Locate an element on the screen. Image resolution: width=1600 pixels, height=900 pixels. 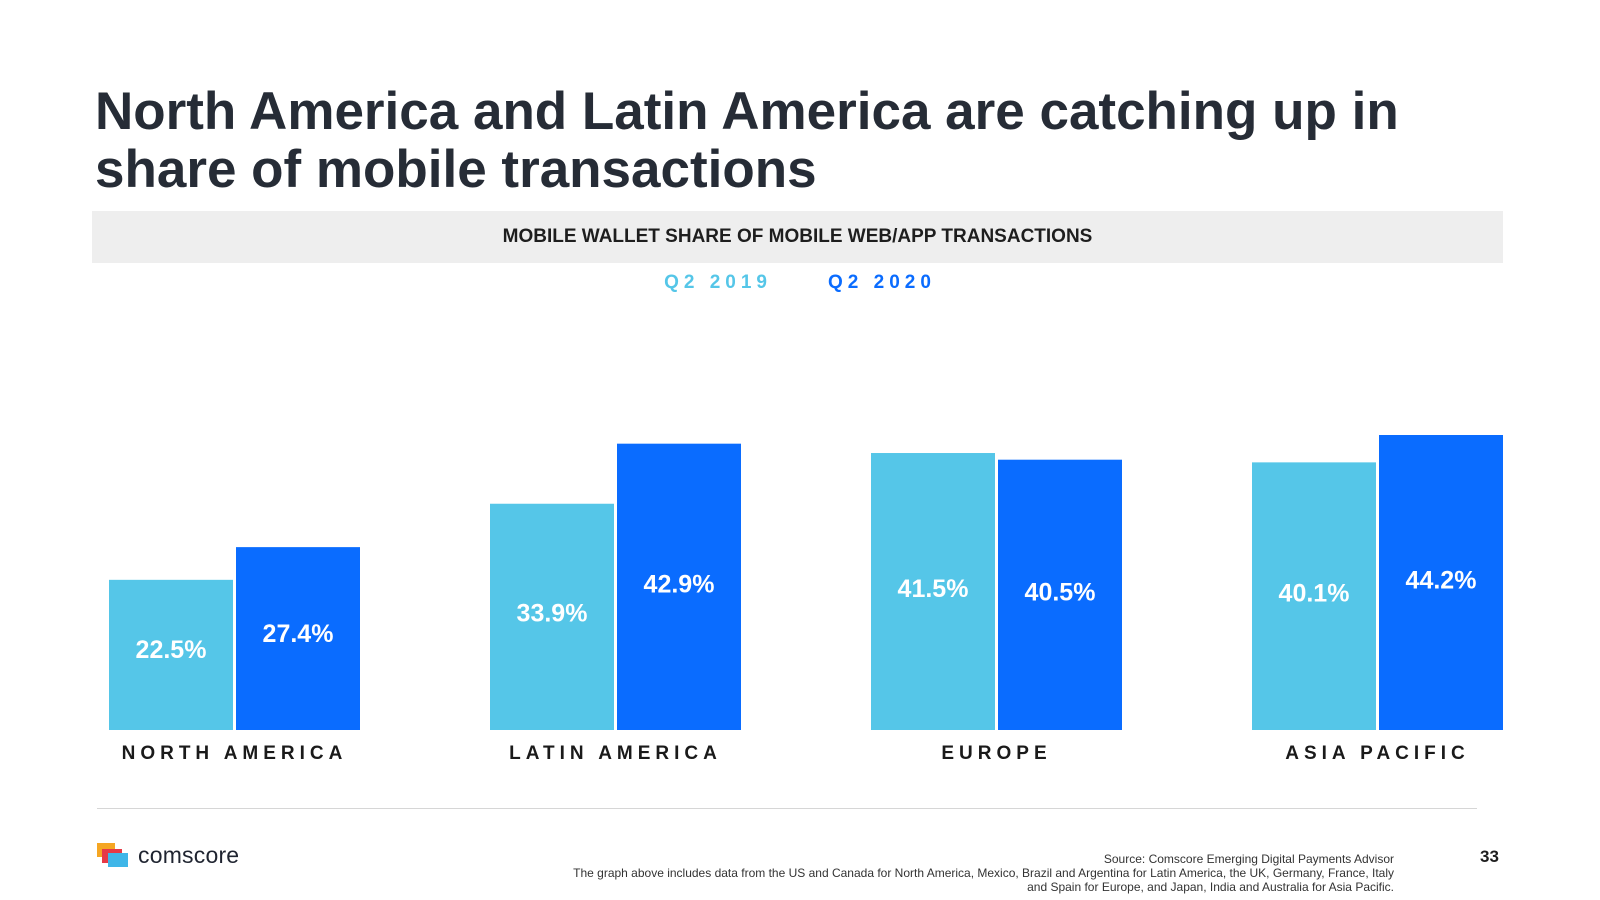
footer-divider is located at coordinates (787, 808).